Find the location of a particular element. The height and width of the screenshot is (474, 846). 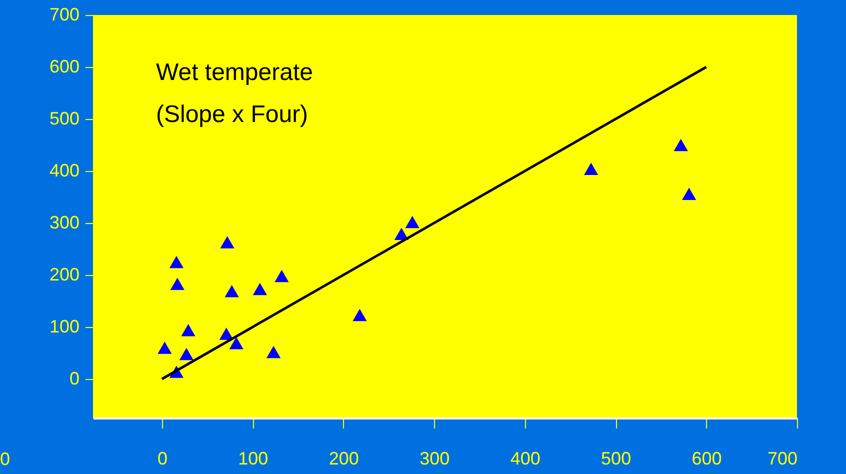

x-tick-label: 600 is located at coordinates (707, 458).